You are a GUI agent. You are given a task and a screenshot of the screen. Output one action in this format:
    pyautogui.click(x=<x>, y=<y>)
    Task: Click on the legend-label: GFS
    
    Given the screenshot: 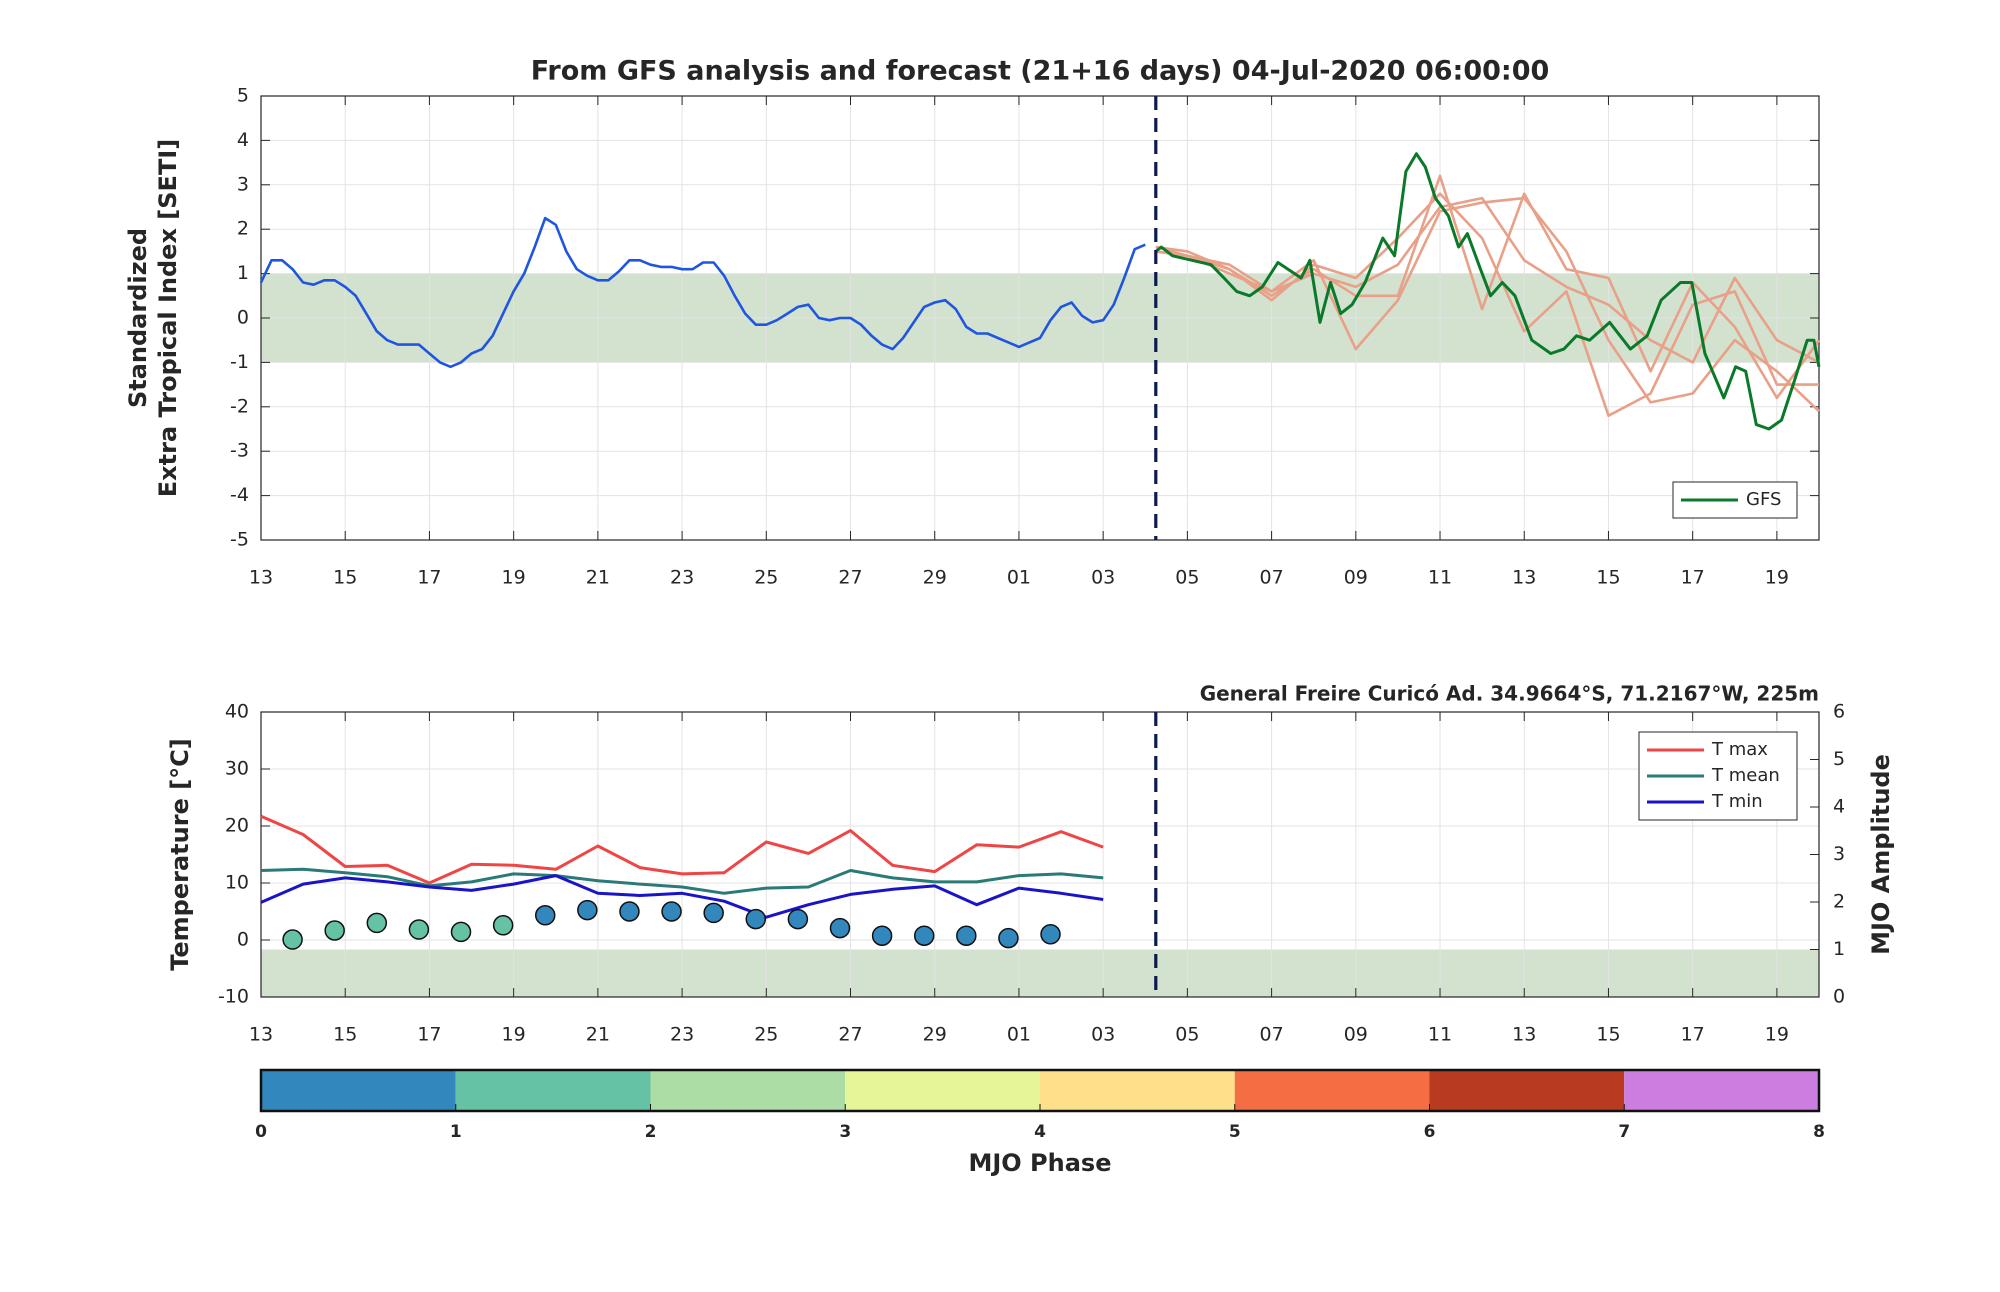 What is the action you would take?
    pyautogui.click(x=1763, y=499)
    